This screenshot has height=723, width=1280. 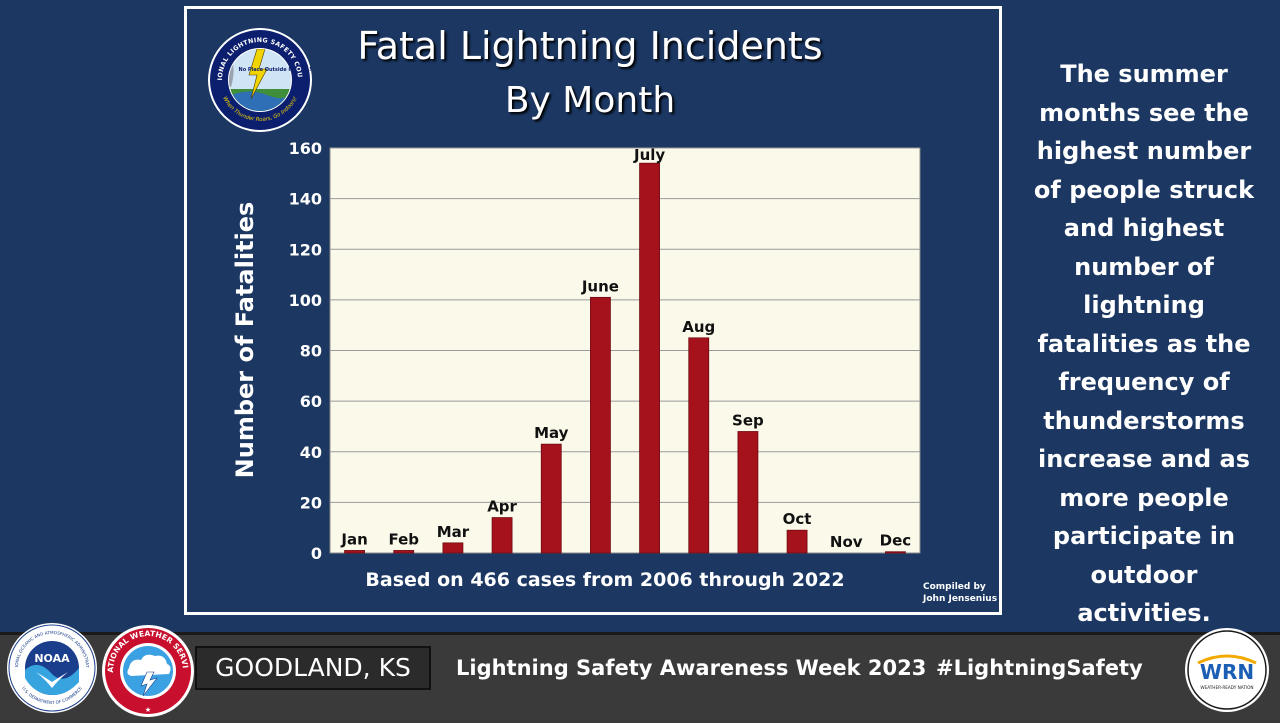 What do you see at coordinates (403, 539) in the screenshot?
I see `bar-category-label: Feb` at bounding box center [403, 539].